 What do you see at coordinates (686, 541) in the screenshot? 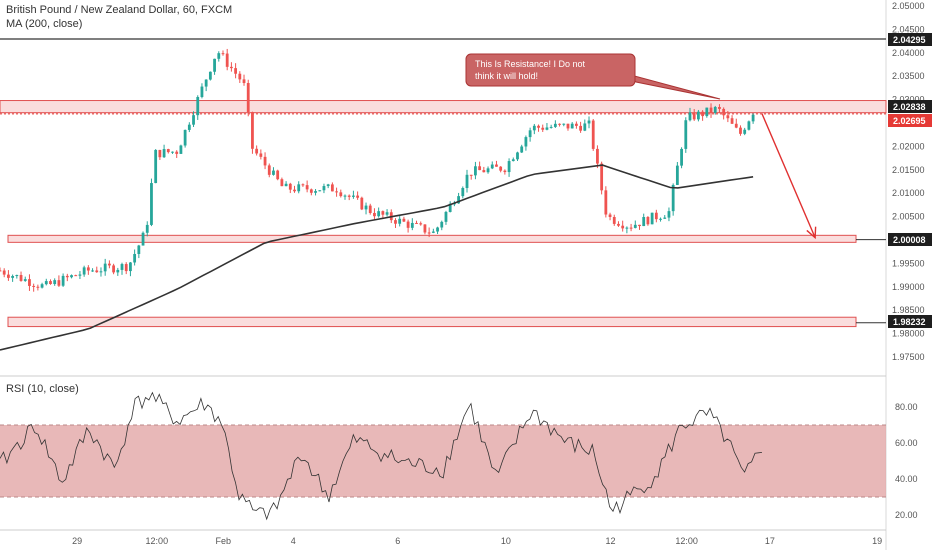
I see `time-tick-label: 12:00` at bounding box center [686, 541].